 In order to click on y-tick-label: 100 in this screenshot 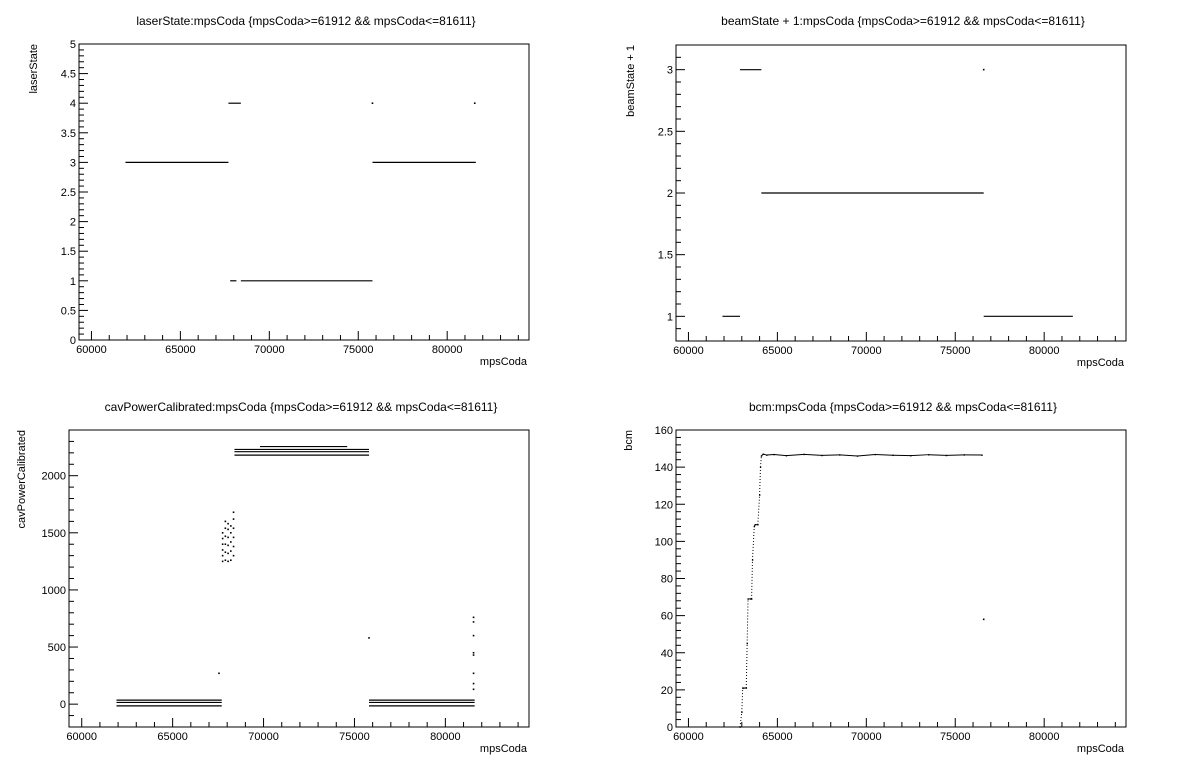, I will do `click(664, 542)`.